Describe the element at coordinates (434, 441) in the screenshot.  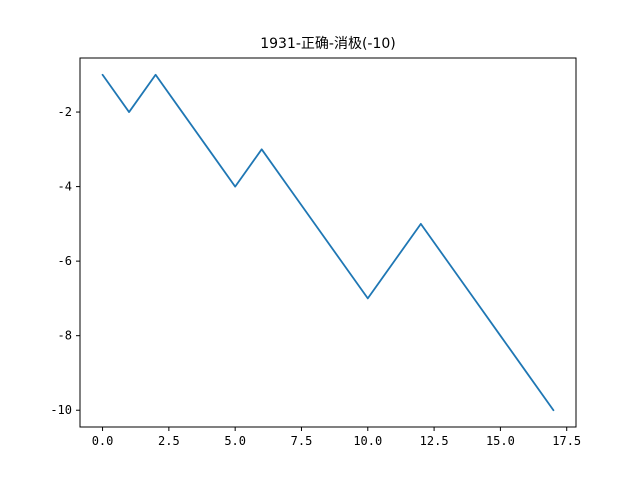
I see `x-tick-label: 12.5` at that location.